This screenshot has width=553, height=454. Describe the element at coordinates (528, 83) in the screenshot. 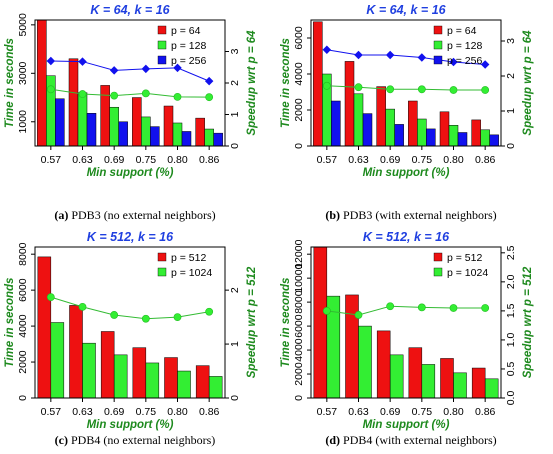

I see `y2-axis-label: Speedup wrt p = 64` at that location.